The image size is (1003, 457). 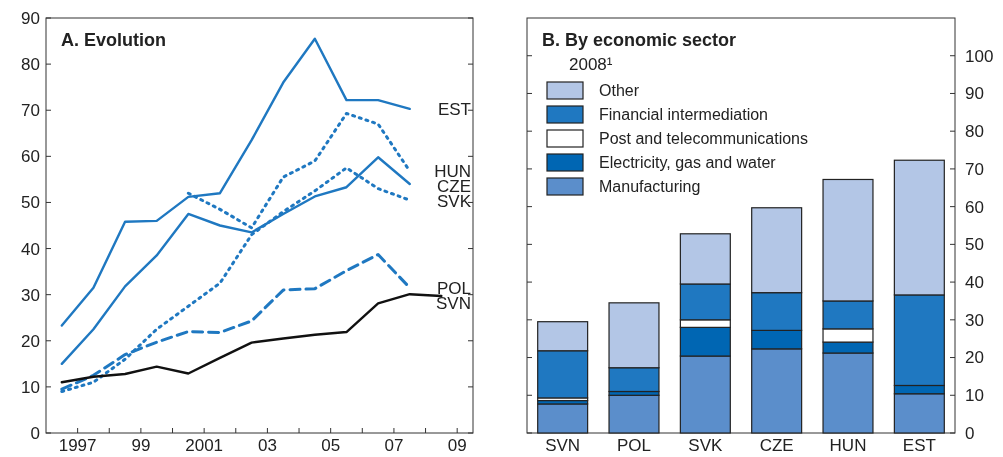 I want to click on x-tick-label: POL, so click(x=634, y=445).